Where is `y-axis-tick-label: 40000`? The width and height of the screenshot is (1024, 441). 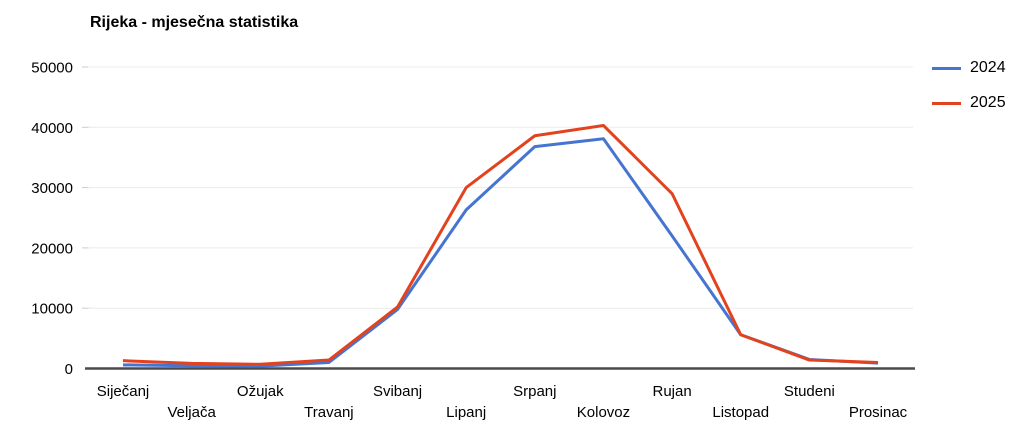
y-axis-tick-label: 40000 is located at coordinates (52, 128).